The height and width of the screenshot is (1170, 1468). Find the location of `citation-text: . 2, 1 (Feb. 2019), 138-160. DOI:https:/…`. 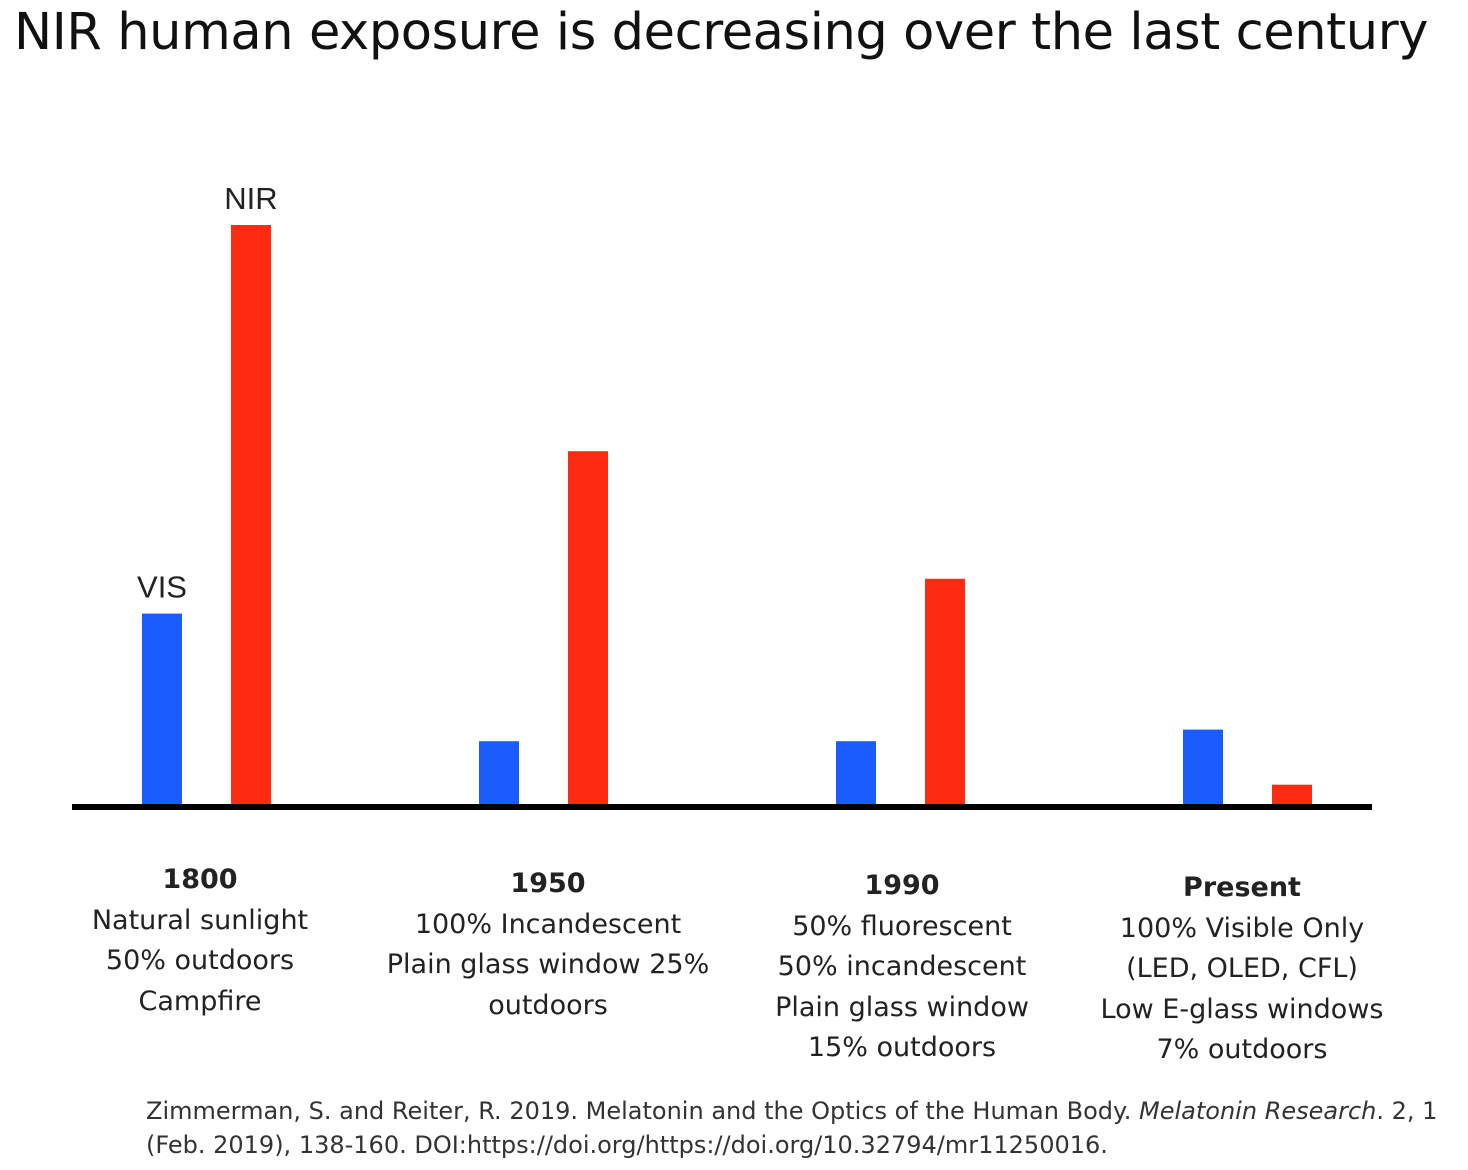

citation-text: . 2, 1 (Feb. 2019), 138-160. DOI:https:/… is located at coordinates (792, 1128).